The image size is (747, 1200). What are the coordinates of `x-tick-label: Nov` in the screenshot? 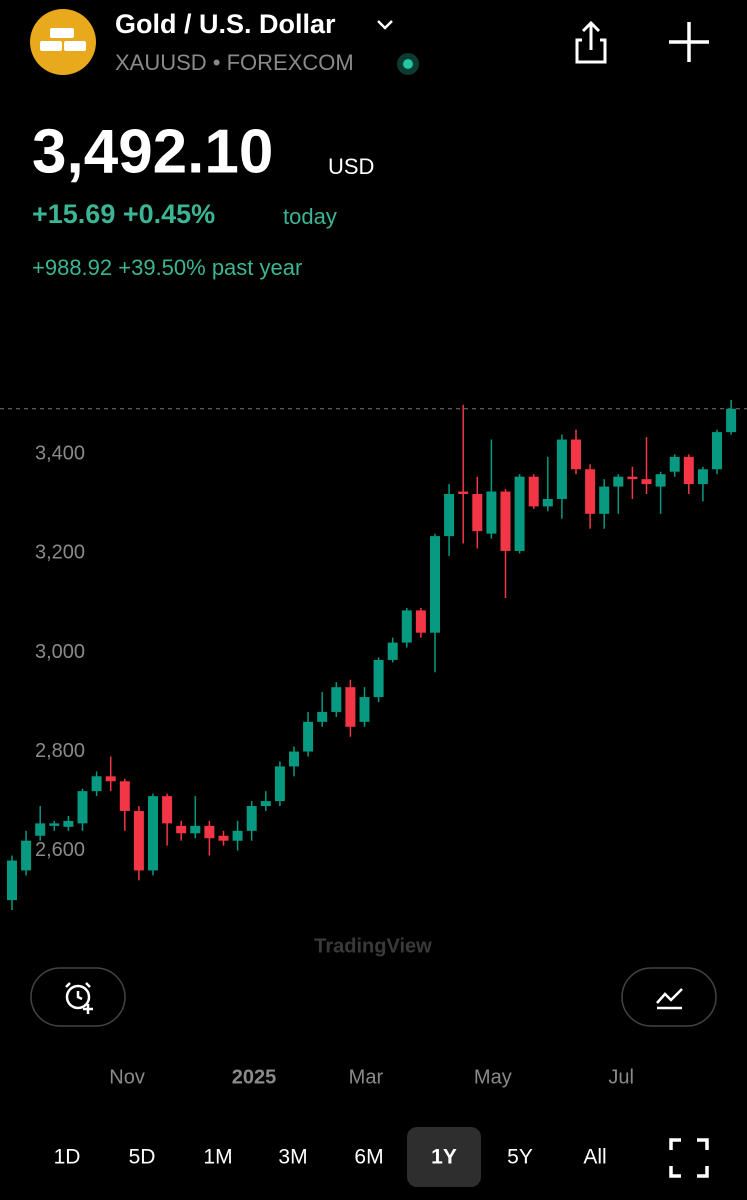 It's located at (127, 1077).